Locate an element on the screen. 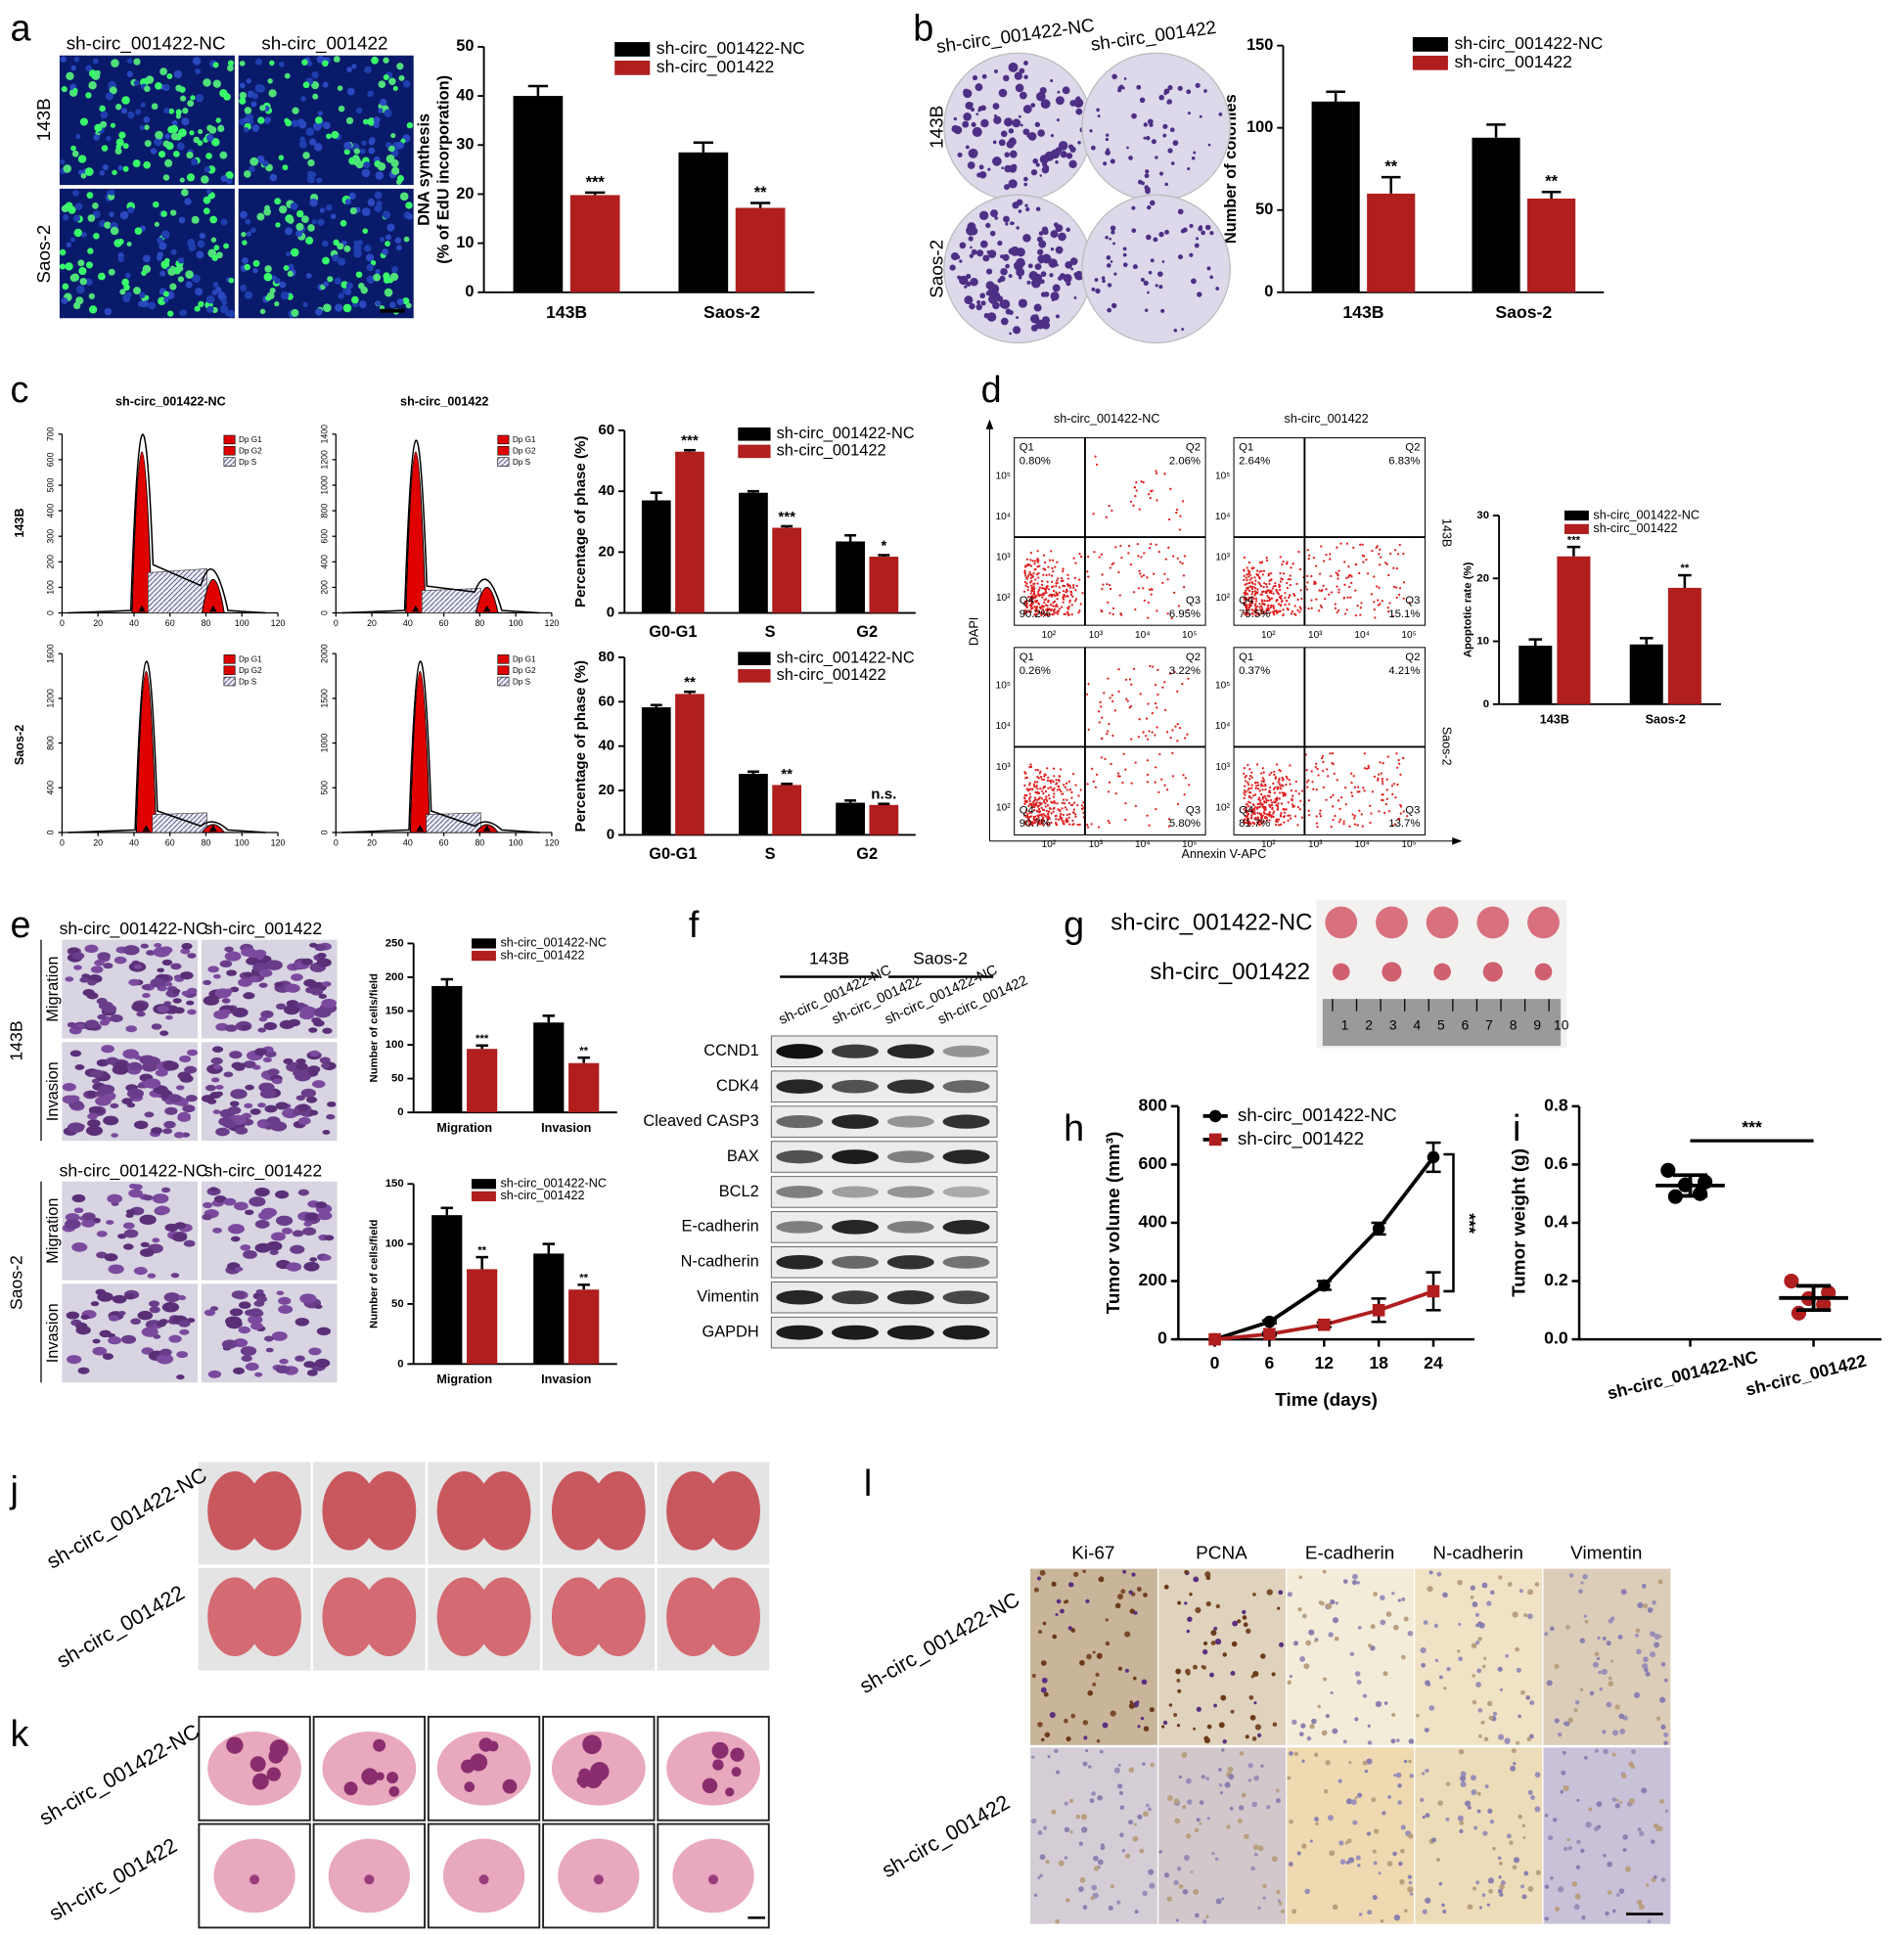  y-tick-label: 100 is located at coordinates (394, 1244).